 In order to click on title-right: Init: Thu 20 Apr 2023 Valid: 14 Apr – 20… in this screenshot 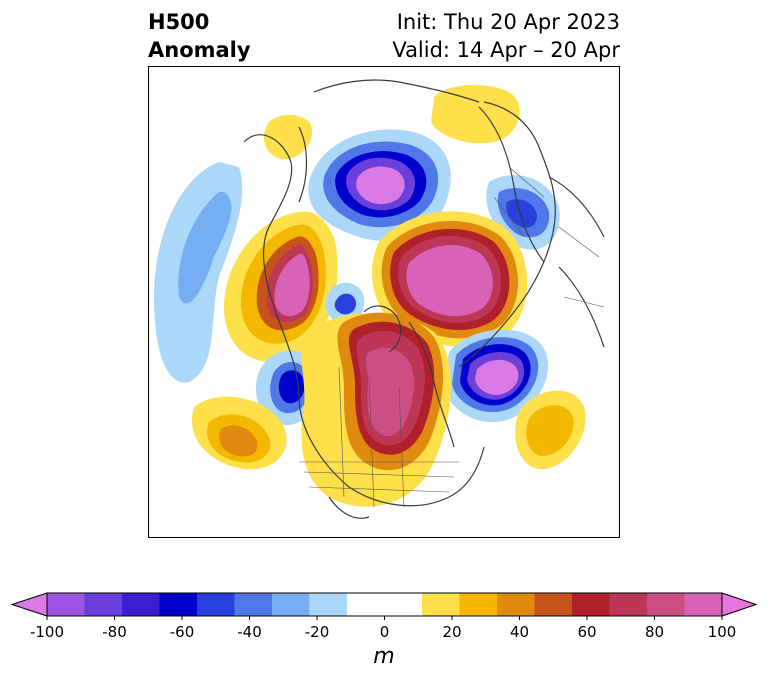, I will do `click(506, 36)`.